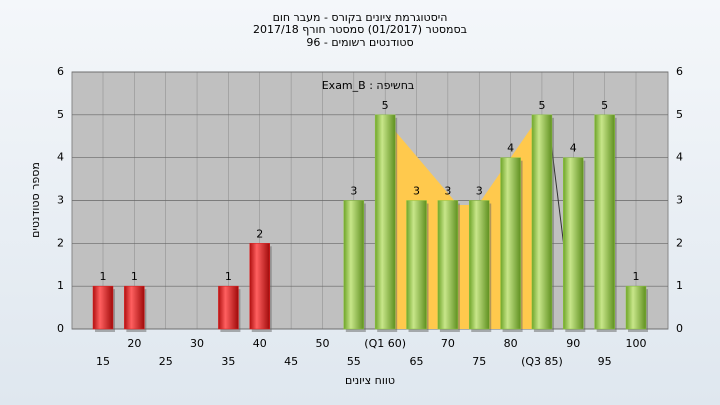 The image size is (720, 405). I want to click on y2-tick-label: 0, so click(679, 328).